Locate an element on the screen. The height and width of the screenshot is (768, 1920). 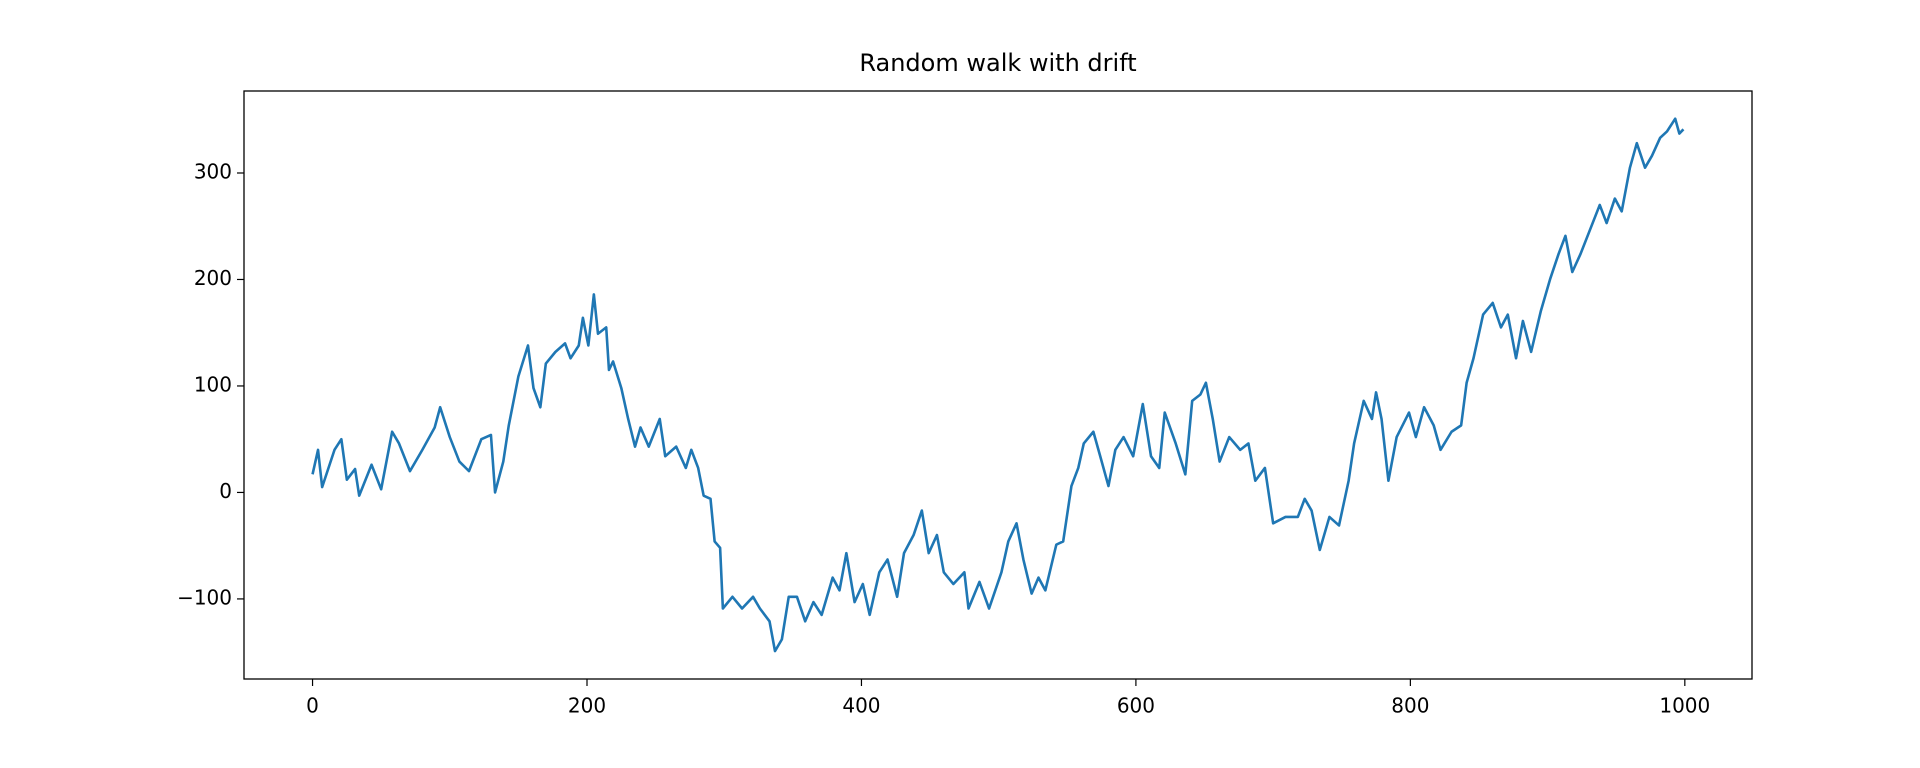
y-tick-label: 100 is located at coordinates (213, 384).